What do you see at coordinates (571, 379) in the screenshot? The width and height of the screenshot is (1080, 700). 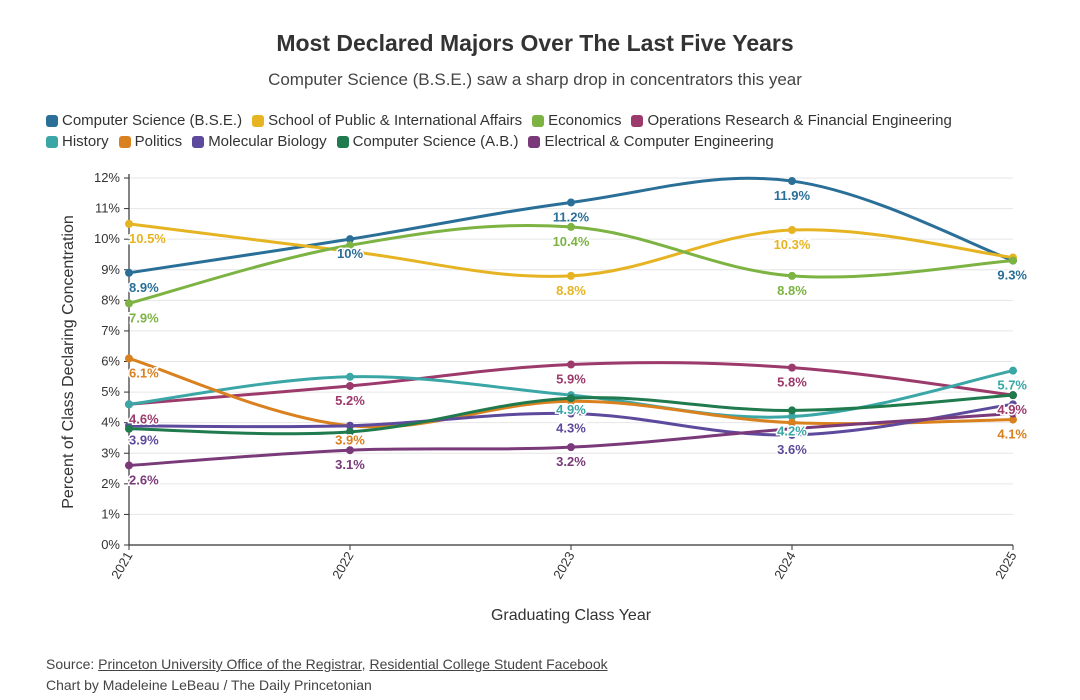 I see `data-label-operations-research-financial-engineering-2023: 5.9%` at bounding box center [571, 379].